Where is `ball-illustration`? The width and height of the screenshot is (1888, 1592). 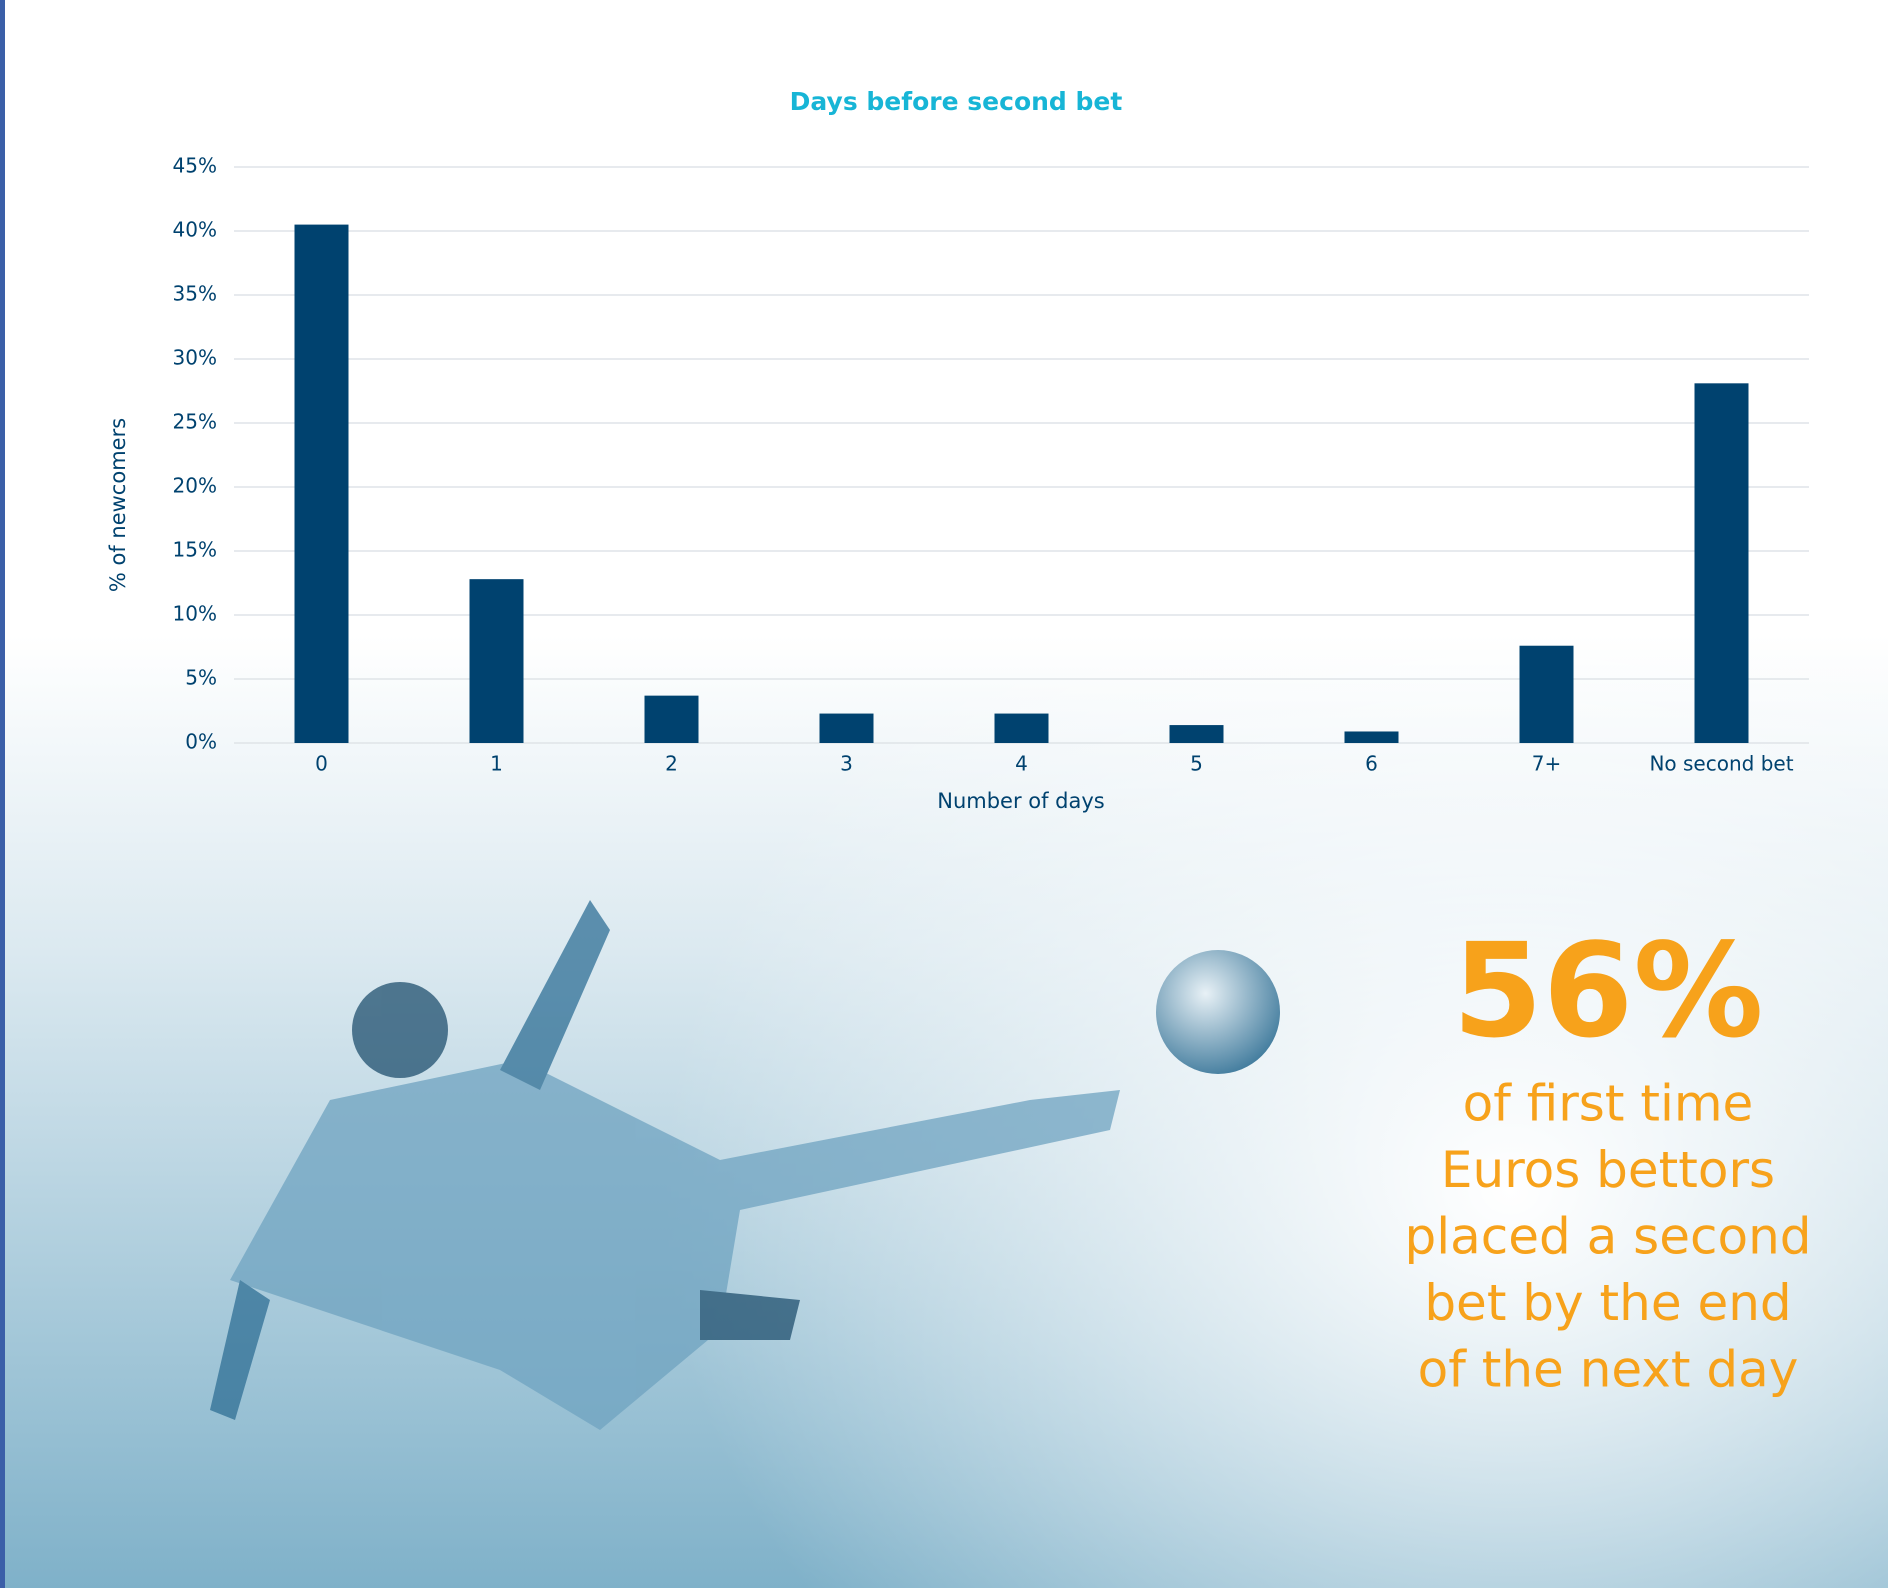
ball-illustration is located at coordinates (1218, 1012).